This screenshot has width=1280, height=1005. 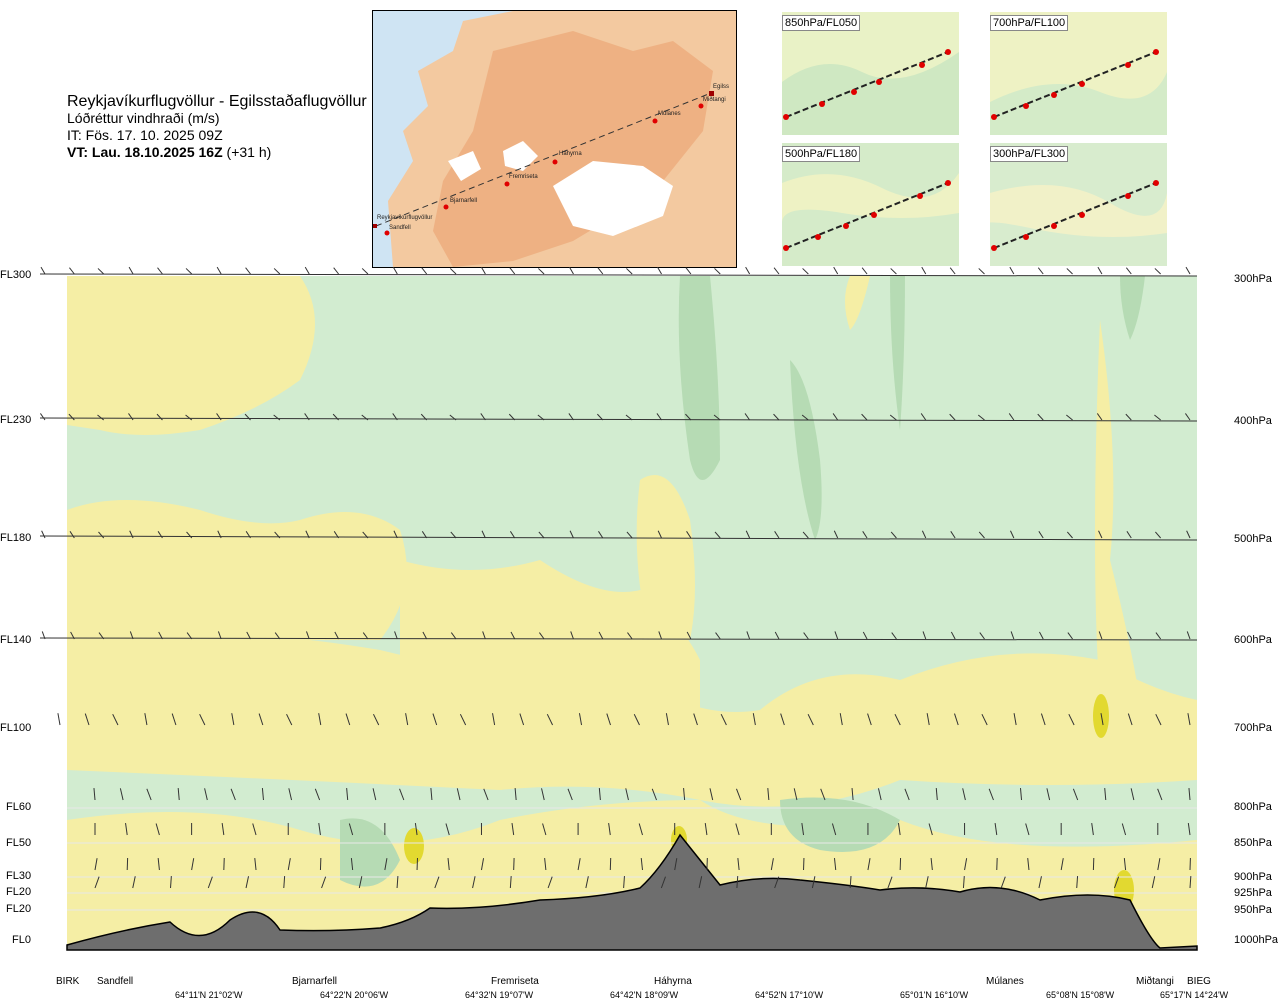 What do you see at coordinates (669, 114) in the screenshot?
I see `map-label-mulanes: Múlanes` at bounding box center [669, 114].